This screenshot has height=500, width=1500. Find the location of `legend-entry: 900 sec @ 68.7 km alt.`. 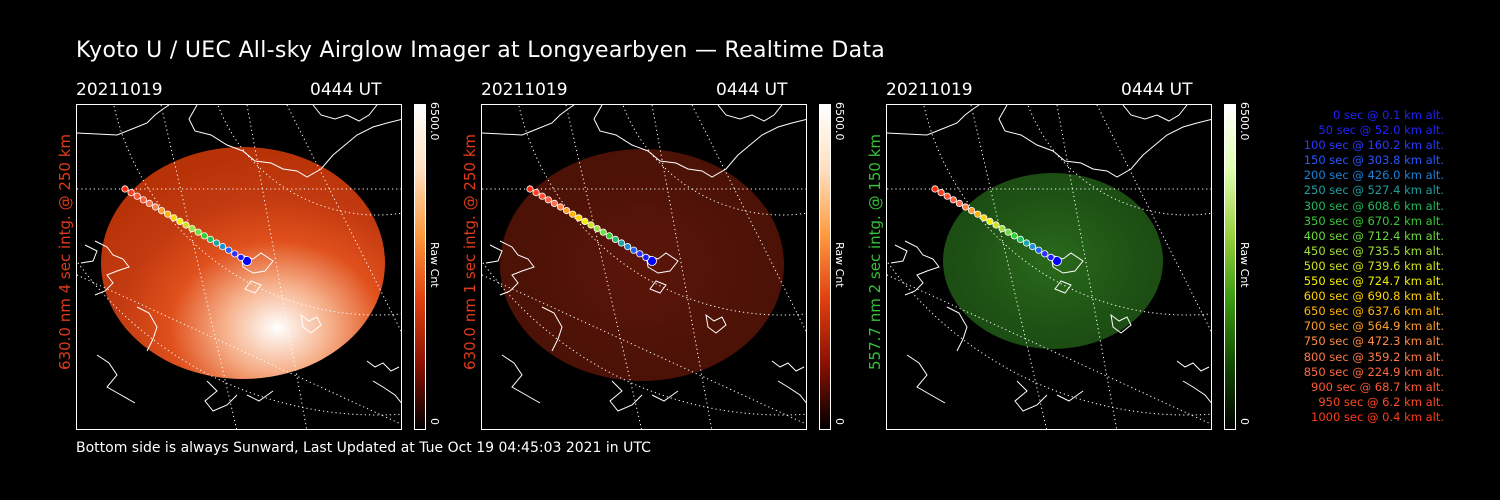

legend-entry: 900 sec @ 68.7 km alt. is located at coordinates (1377, 386).